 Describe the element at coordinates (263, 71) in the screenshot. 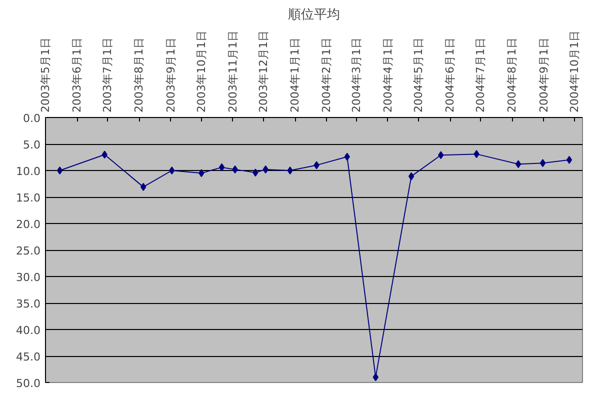

I see `x-tick-label: 2003年12月1日` at that location.